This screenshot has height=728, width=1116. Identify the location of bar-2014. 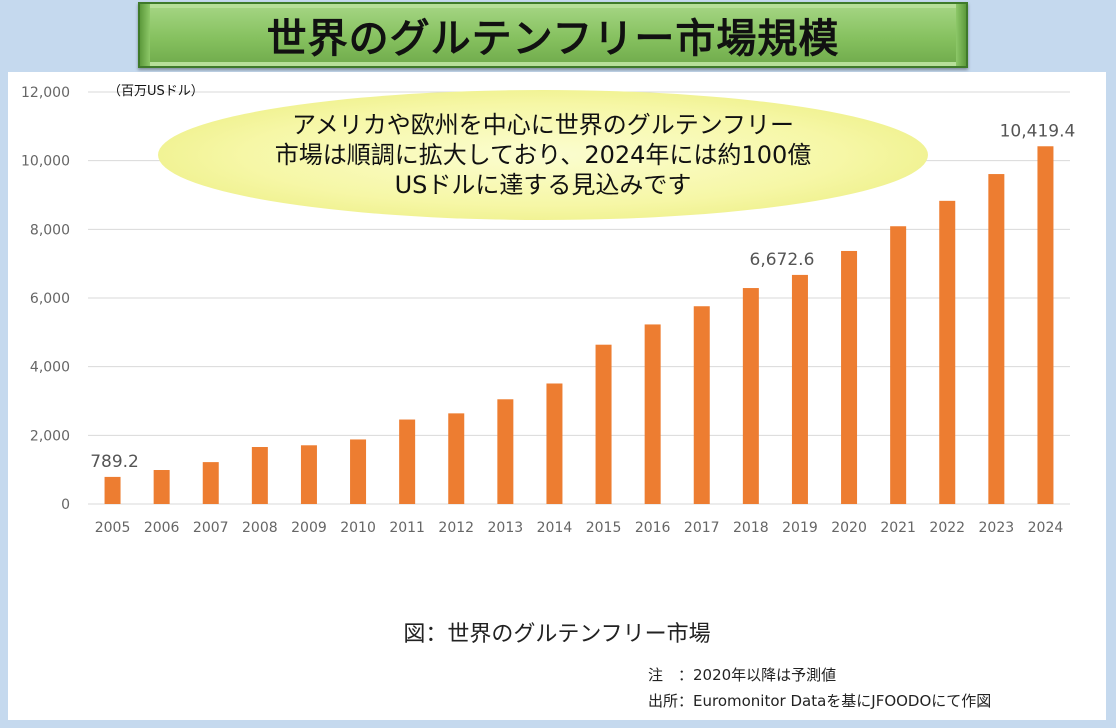
(554, 443).